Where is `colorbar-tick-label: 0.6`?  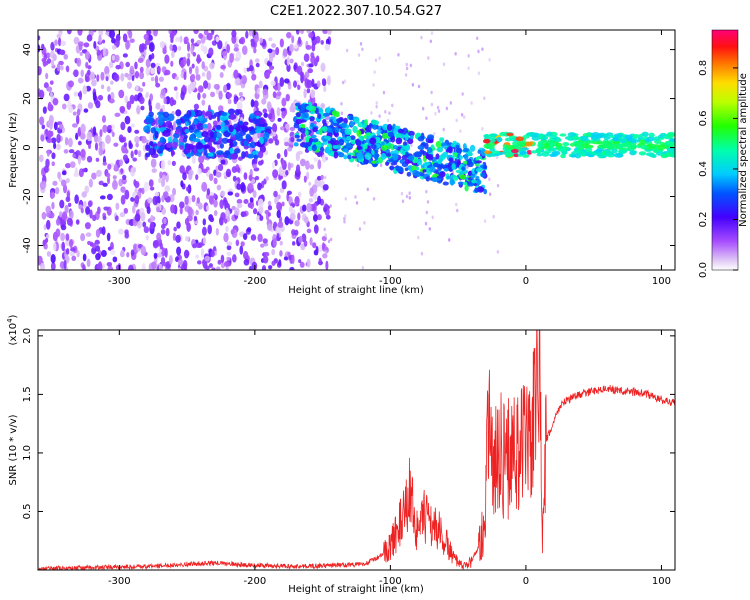 colorbar-tick-label: 0.6 is located at coordinates (703, 118).